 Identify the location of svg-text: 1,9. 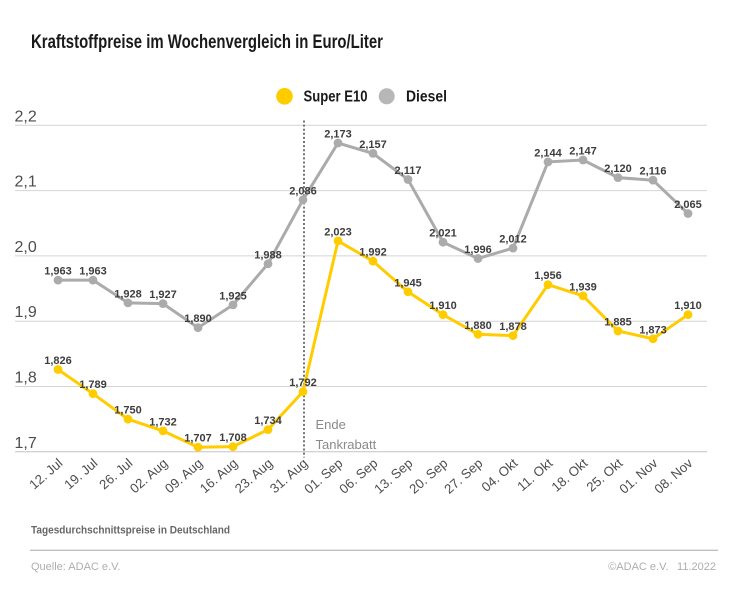
(26, 312).